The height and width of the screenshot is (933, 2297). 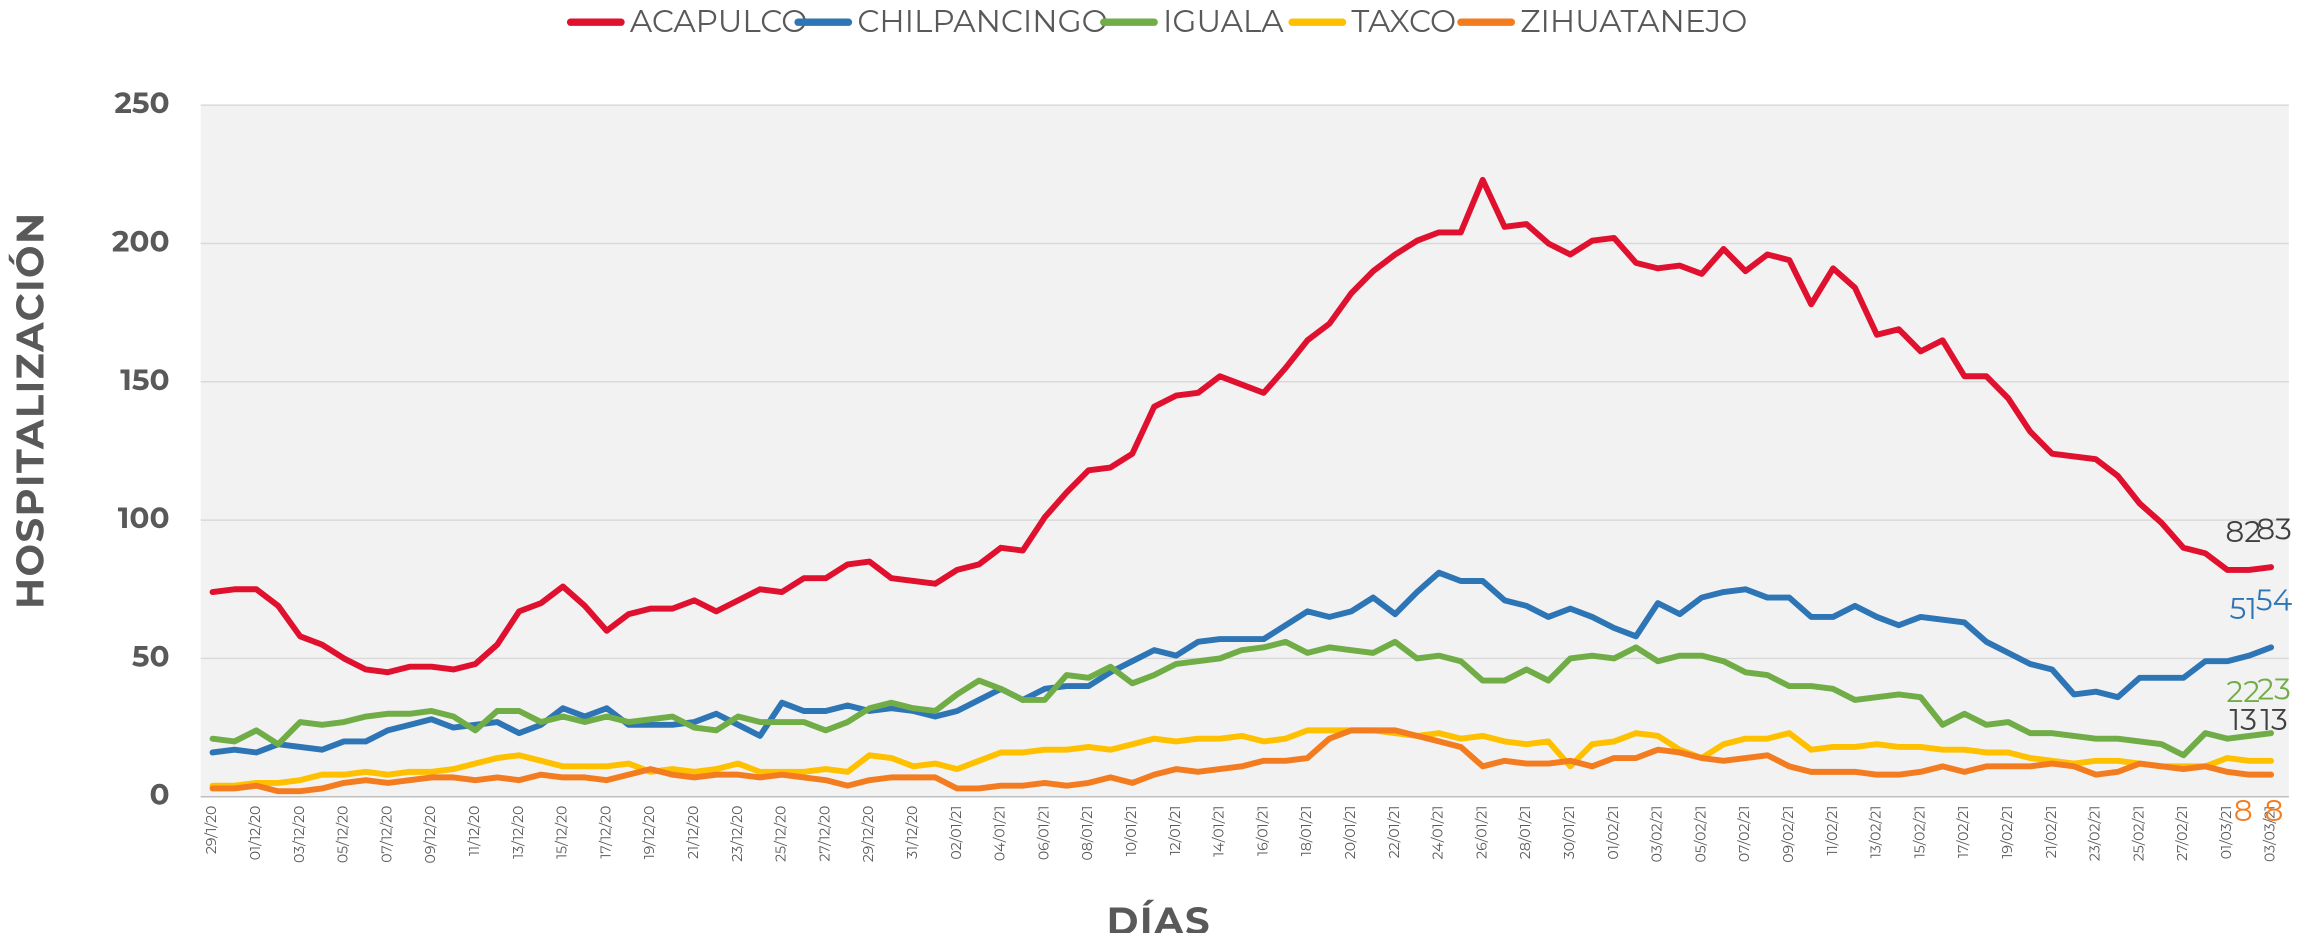 I want to click on x-axis-title: DÍAS, so click(x=1159, y=915).